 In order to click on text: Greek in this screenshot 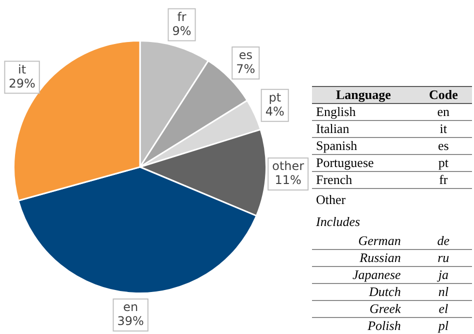, I will do `click(385, 308)`.